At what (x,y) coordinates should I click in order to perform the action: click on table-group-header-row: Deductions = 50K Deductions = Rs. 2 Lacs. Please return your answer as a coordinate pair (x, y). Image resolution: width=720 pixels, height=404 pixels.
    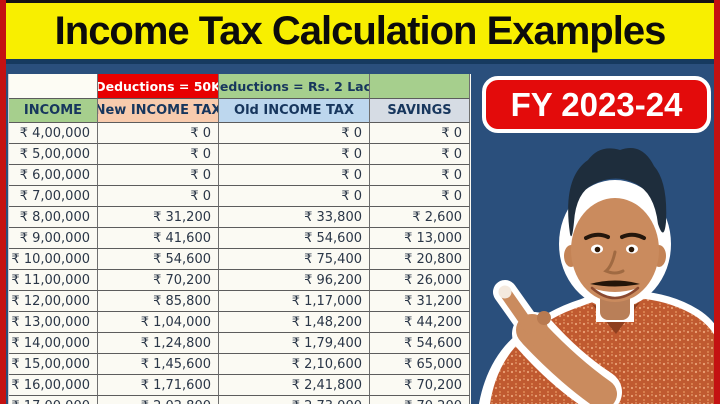
    Looking at the image, I should click on (240, 86).